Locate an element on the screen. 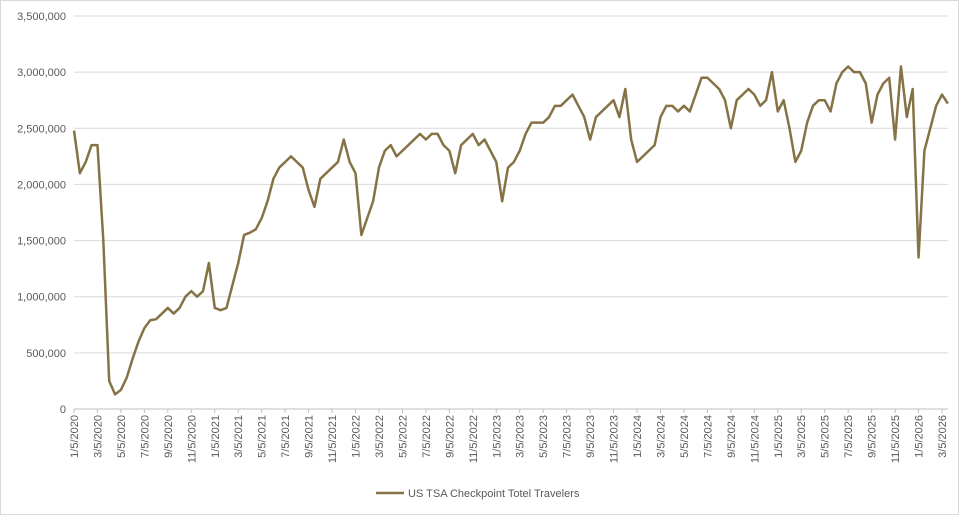  x-tick-label: 1/5/2025 is located at coordinates (779, 436).